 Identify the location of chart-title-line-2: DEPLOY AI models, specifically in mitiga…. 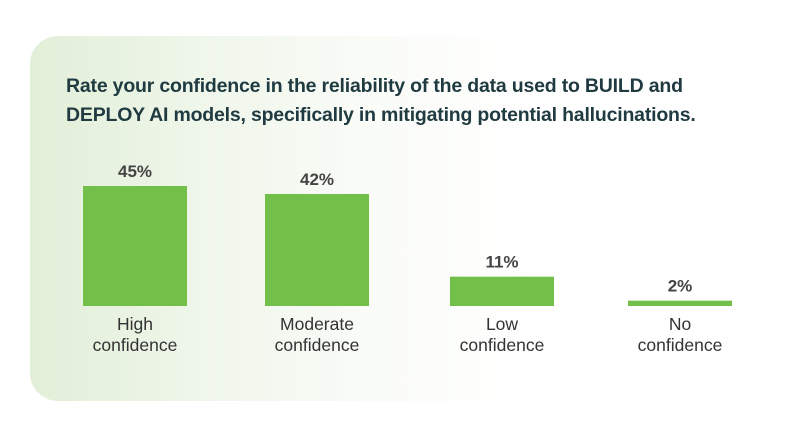
(381, 115).